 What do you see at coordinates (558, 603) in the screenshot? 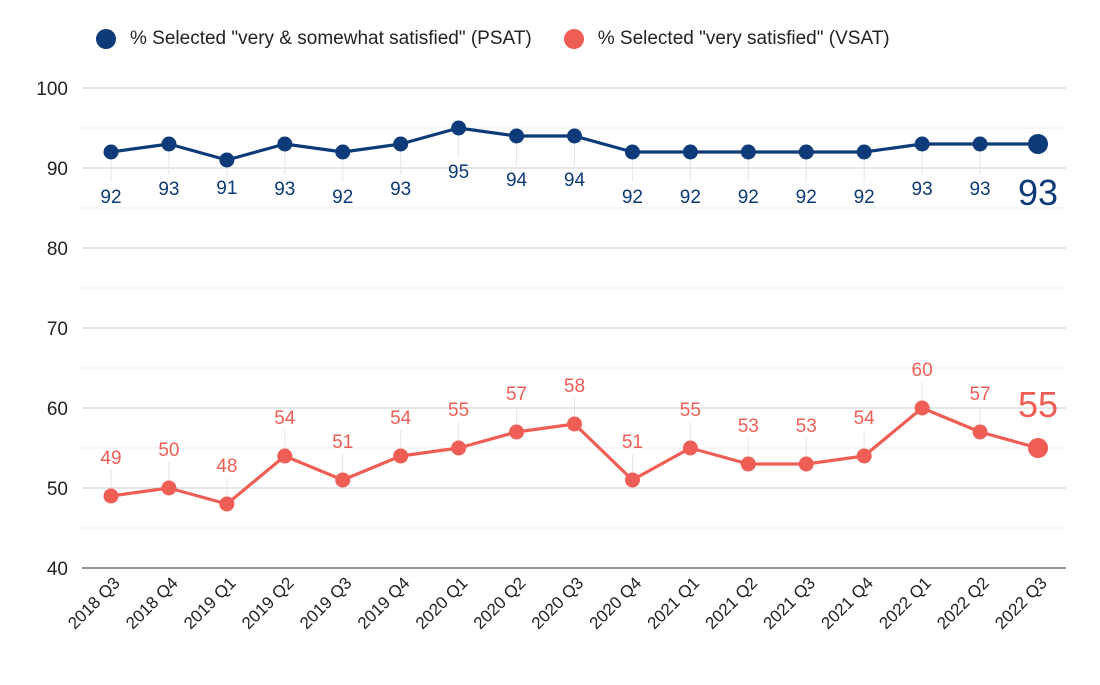
I see `x-tick-label: 2020 Q3` at bounding box center [558, 603].